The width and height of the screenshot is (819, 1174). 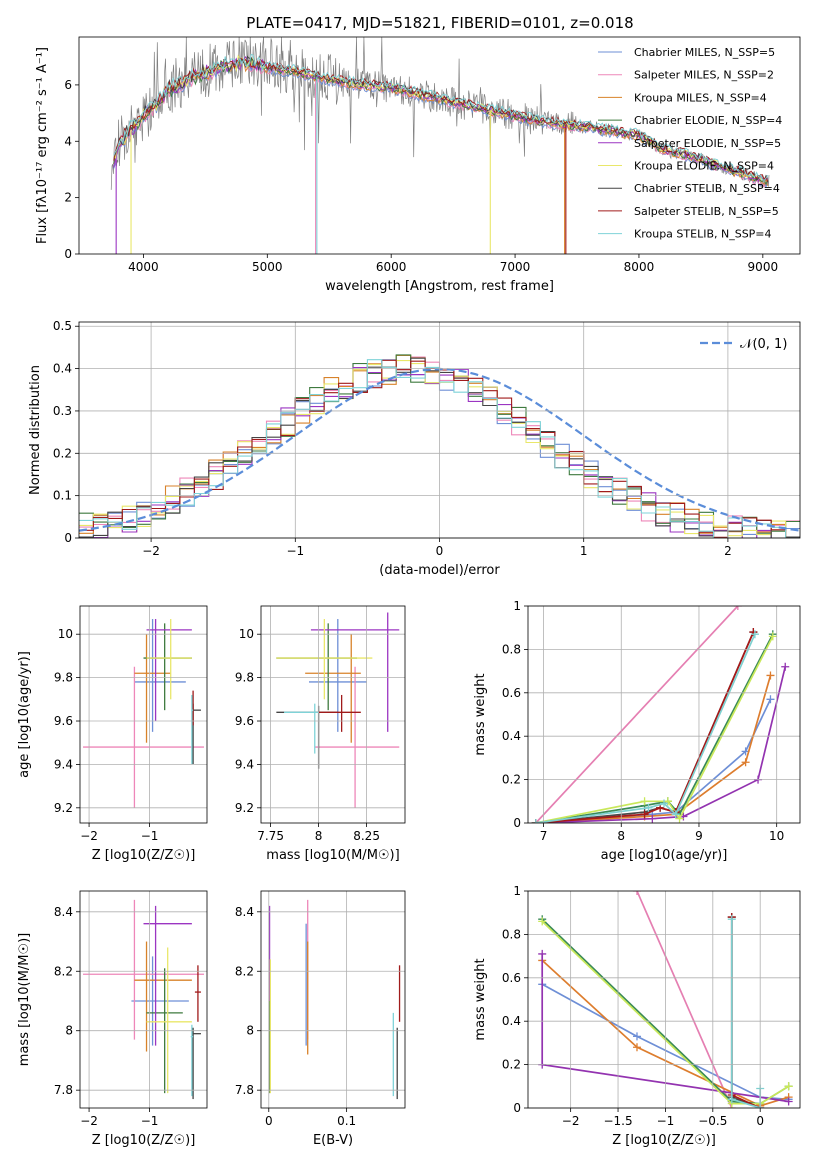 I want to click on legend-entry: Chabrier ELODIE, N_SSP=4, so click(x=708, y=120).